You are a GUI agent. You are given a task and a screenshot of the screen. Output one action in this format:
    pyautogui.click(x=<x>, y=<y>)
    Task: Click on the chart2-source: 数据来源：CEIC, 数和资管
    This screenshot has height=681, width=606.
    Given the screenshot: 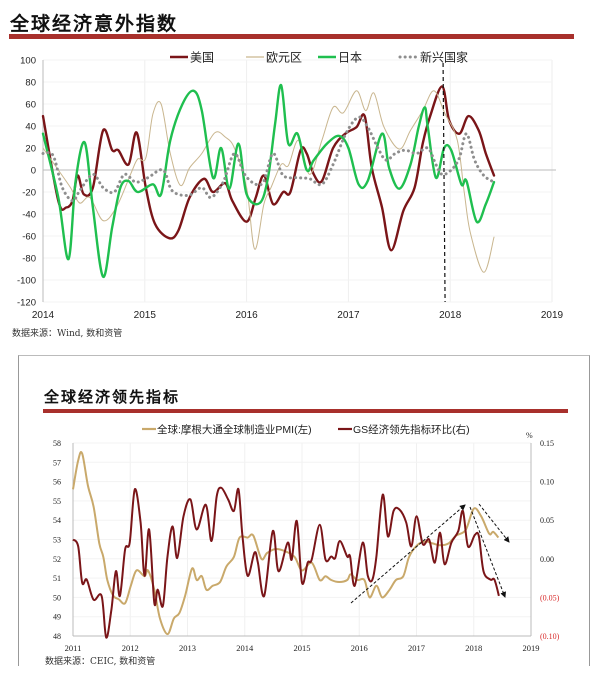 What is the action you would take?
    pyautogui.click(x=100, y=662)
    